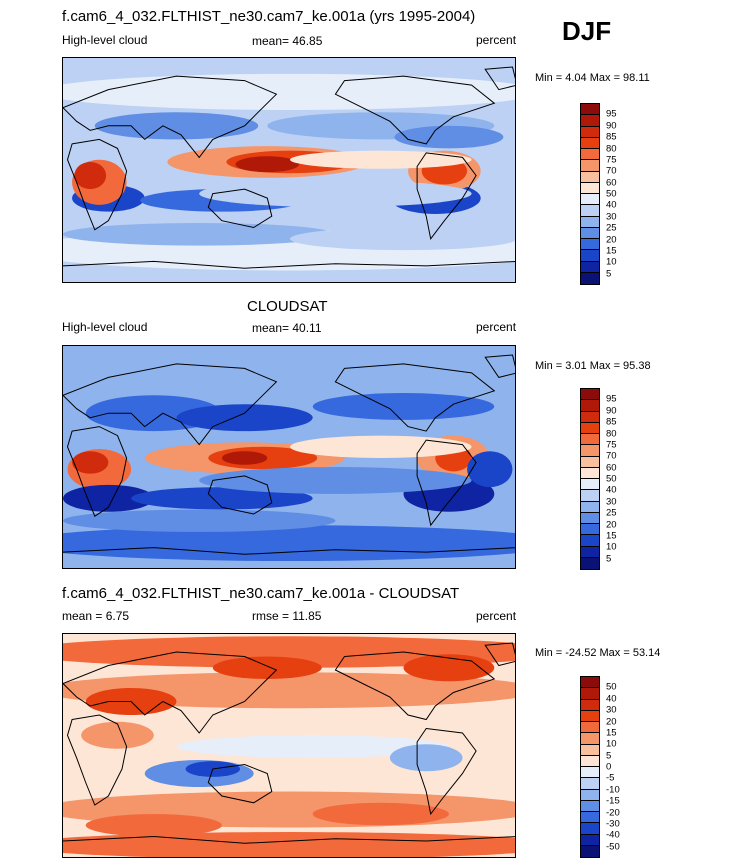 This screenshot has width=732, height=865. What do you see at coordinates (609, 767) in the screenshot?
I see `colorbar-tick-label: 0` at bounding box center [609, 767].